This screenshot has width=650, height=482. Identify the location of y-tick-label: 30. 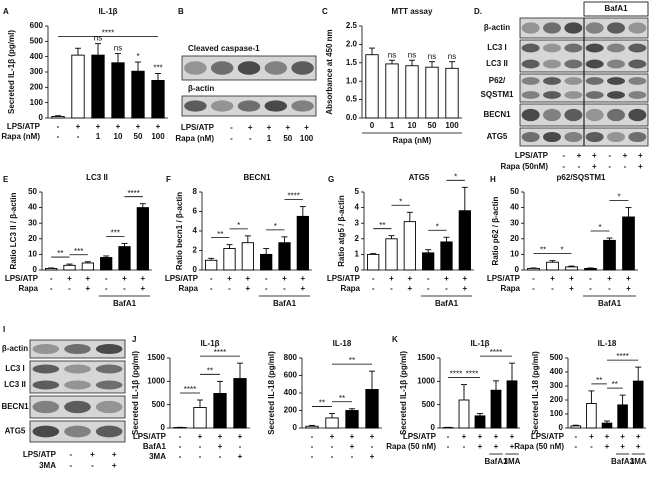
(514, 222).